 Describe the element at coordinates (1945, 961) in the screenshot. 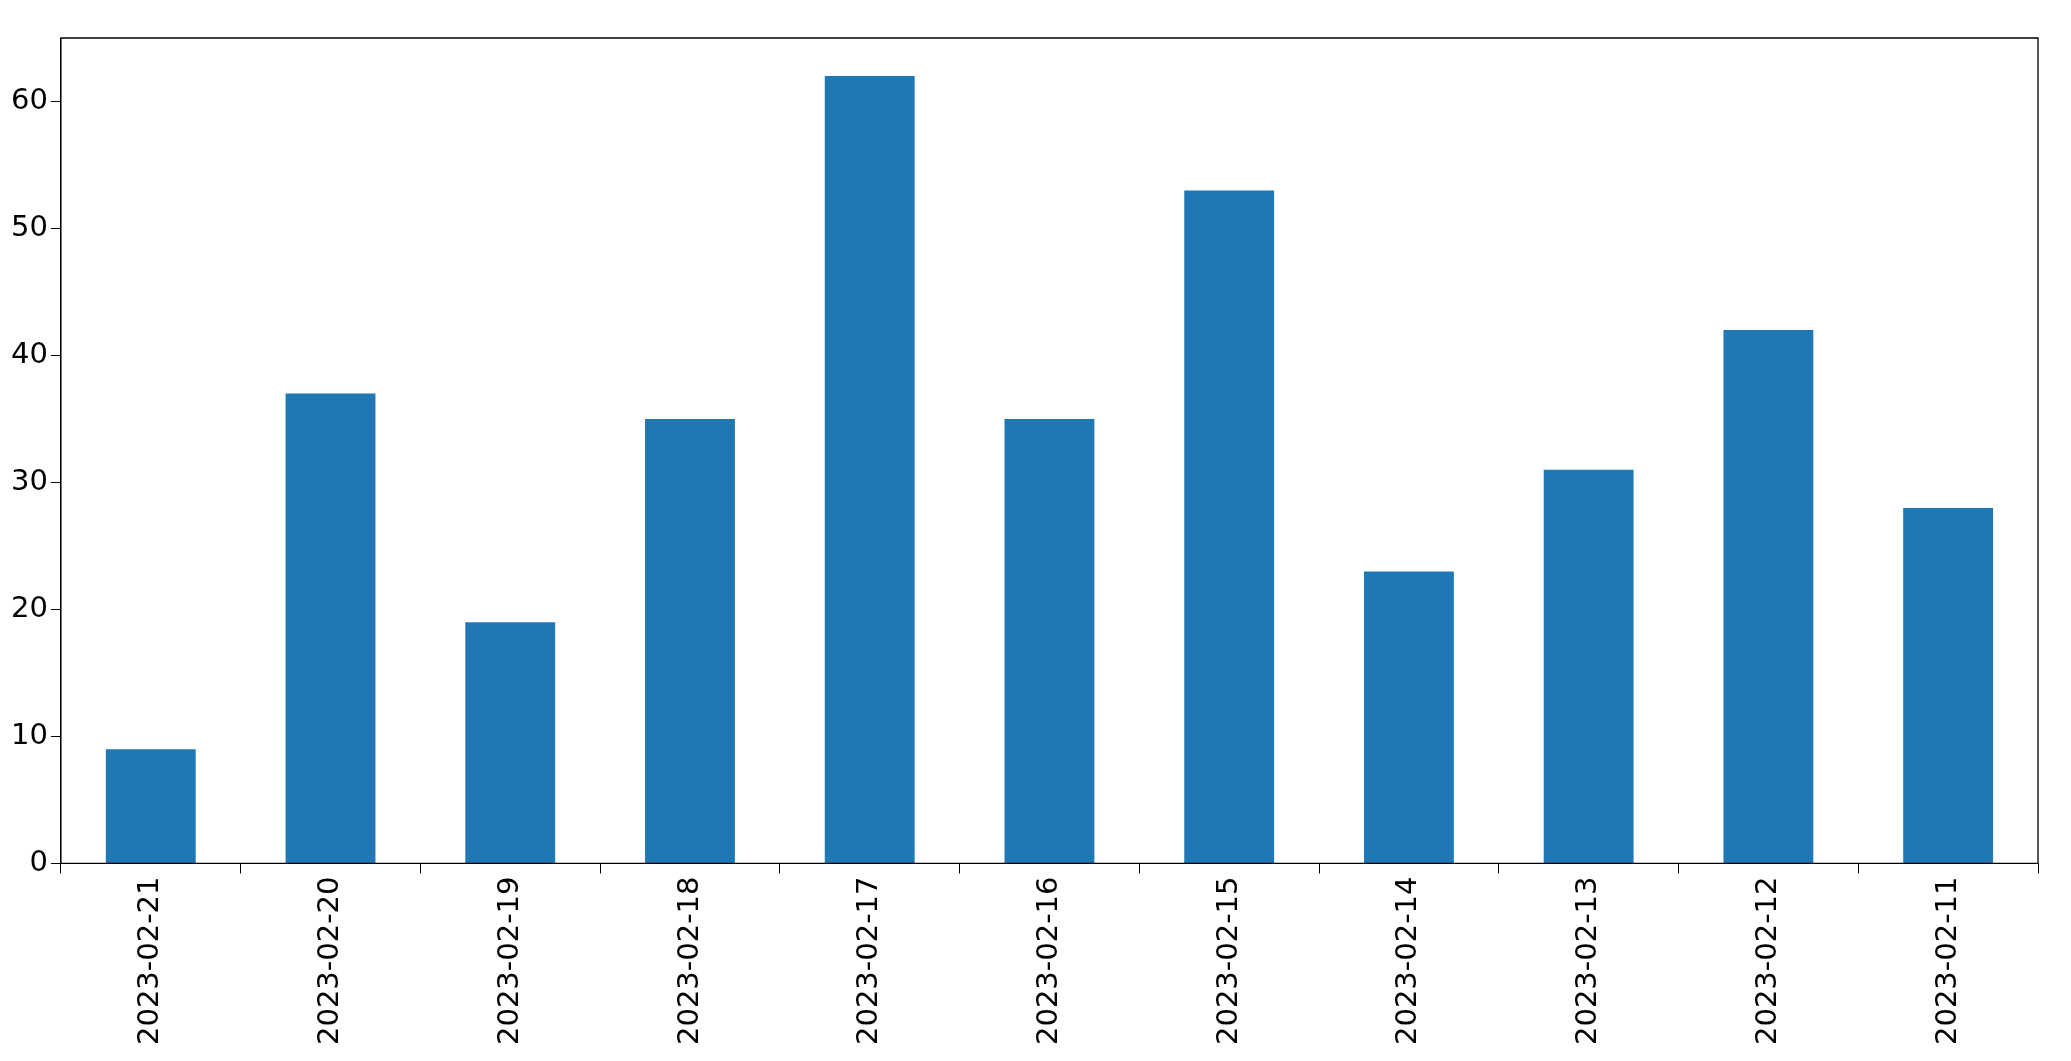

I see `x-tick-label: 2023-02-11` at that location.